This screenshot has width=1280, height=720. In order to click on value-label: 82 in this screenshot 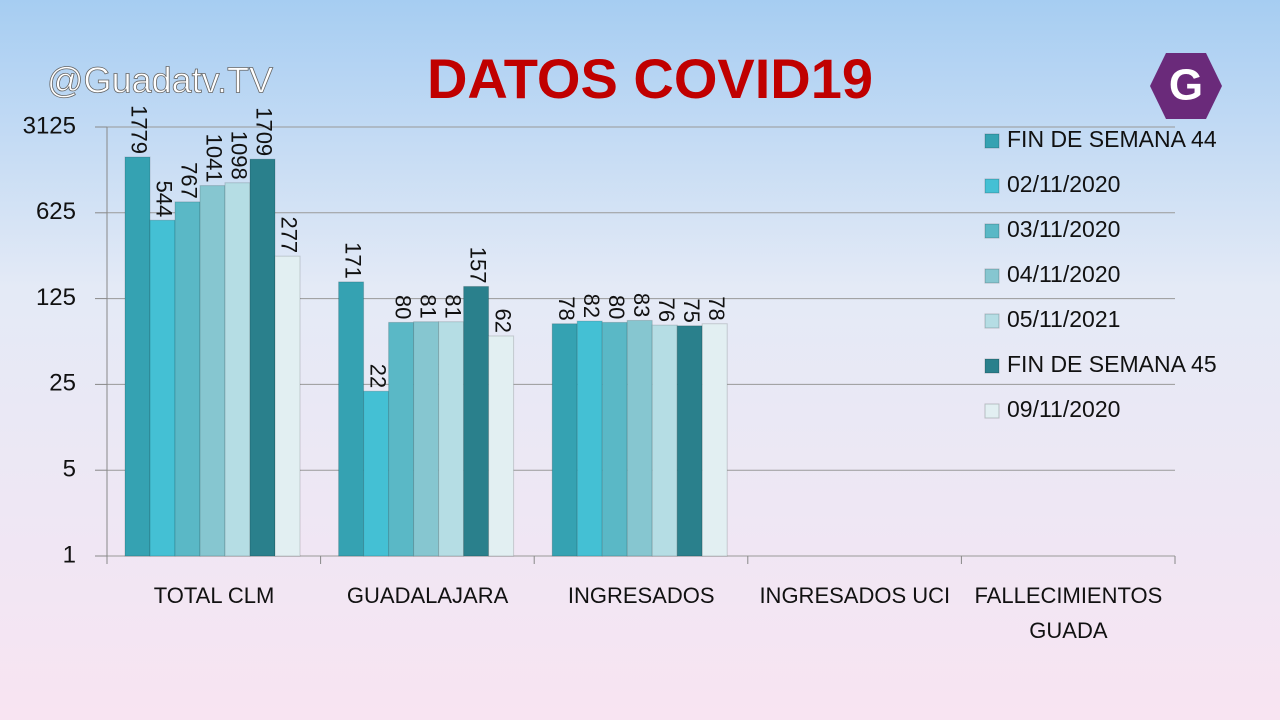, I will do `click(591, 306)`.